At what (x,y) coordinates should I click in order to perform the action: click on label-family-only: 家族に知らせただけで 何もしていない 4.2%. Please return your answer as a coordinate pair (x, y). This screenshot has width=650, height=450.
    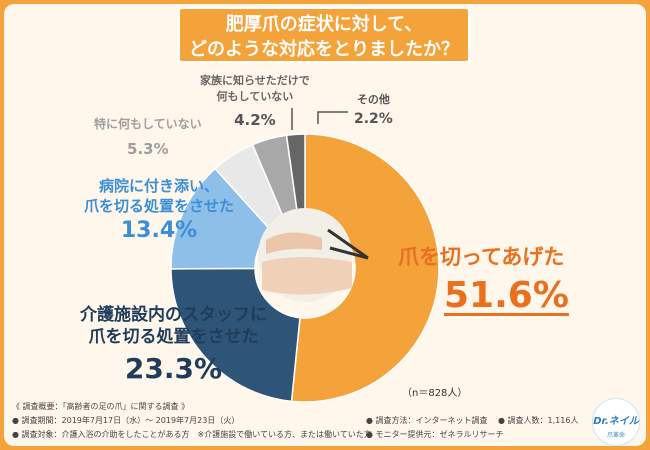
    Looking at the image, I should click on (255, 101).